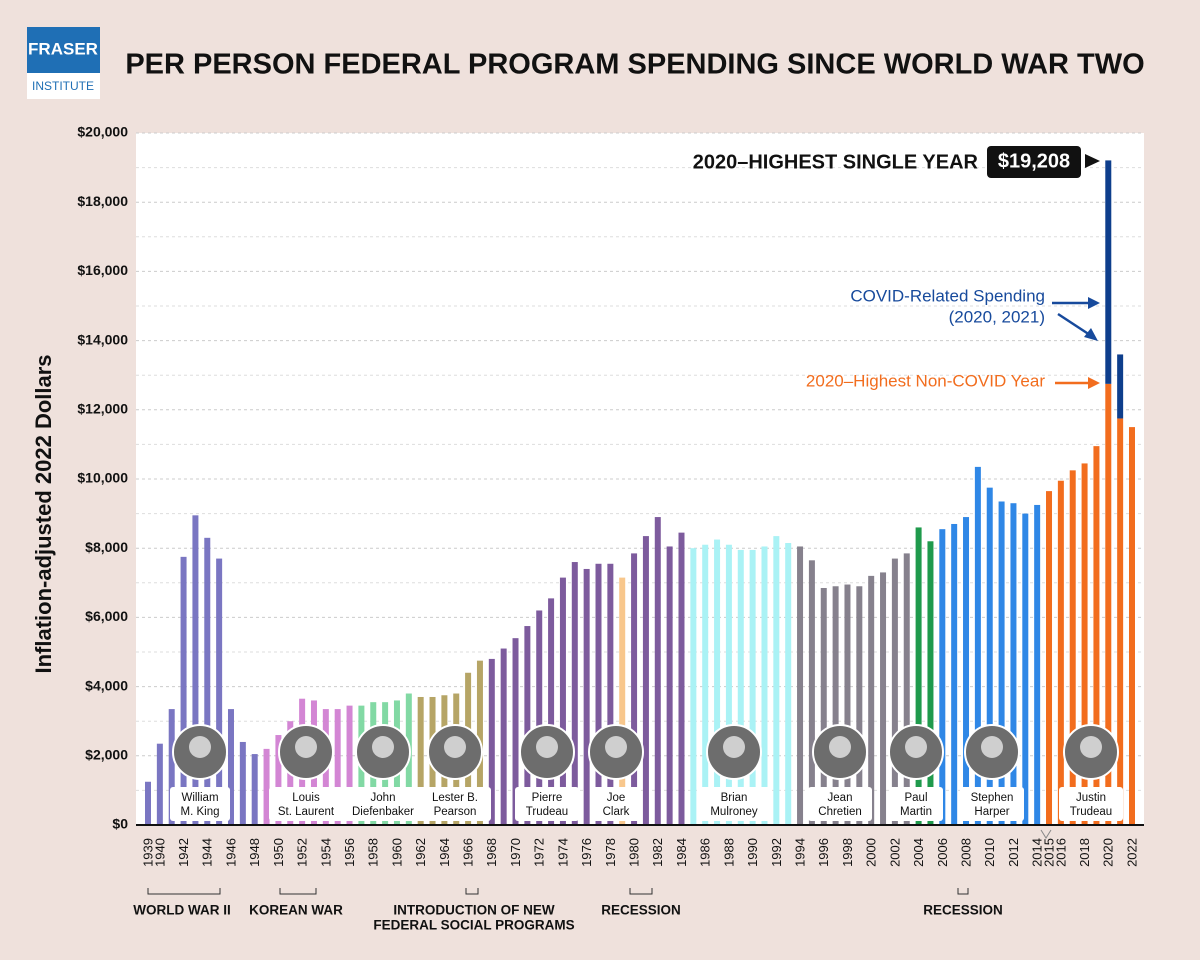 This screenshot has width=1200, height=960. Describe the element at coordinates (1013, 852) in the screenshot. I see `x-tick-label: 2012` at that location.